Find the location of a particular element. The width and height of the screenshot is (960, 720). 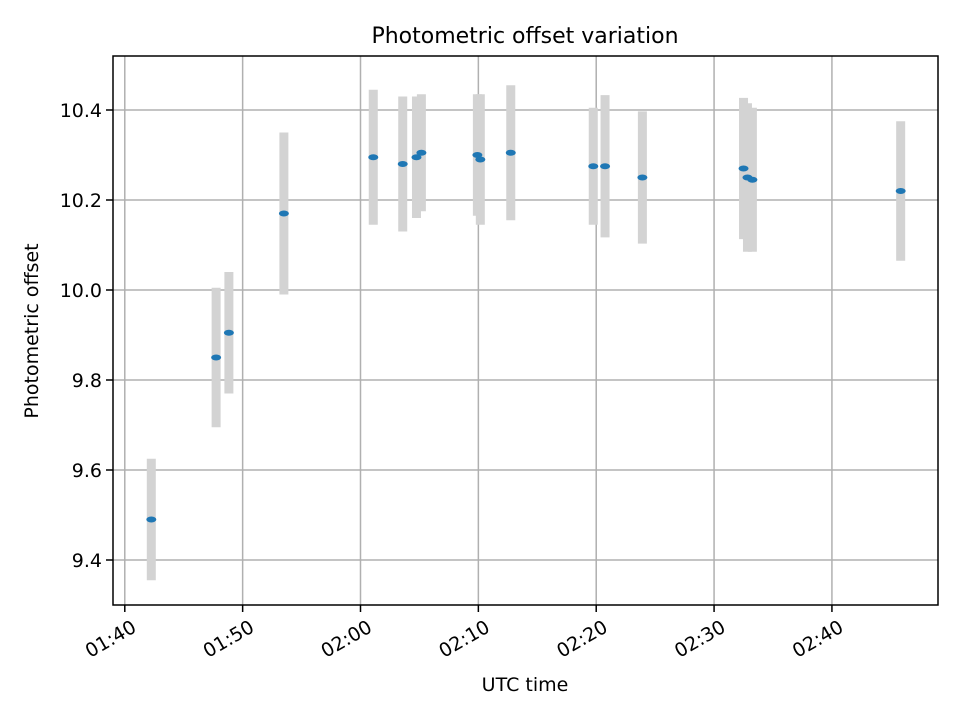

y-tick-label: 10.2 is located at coordinates (81, 201).